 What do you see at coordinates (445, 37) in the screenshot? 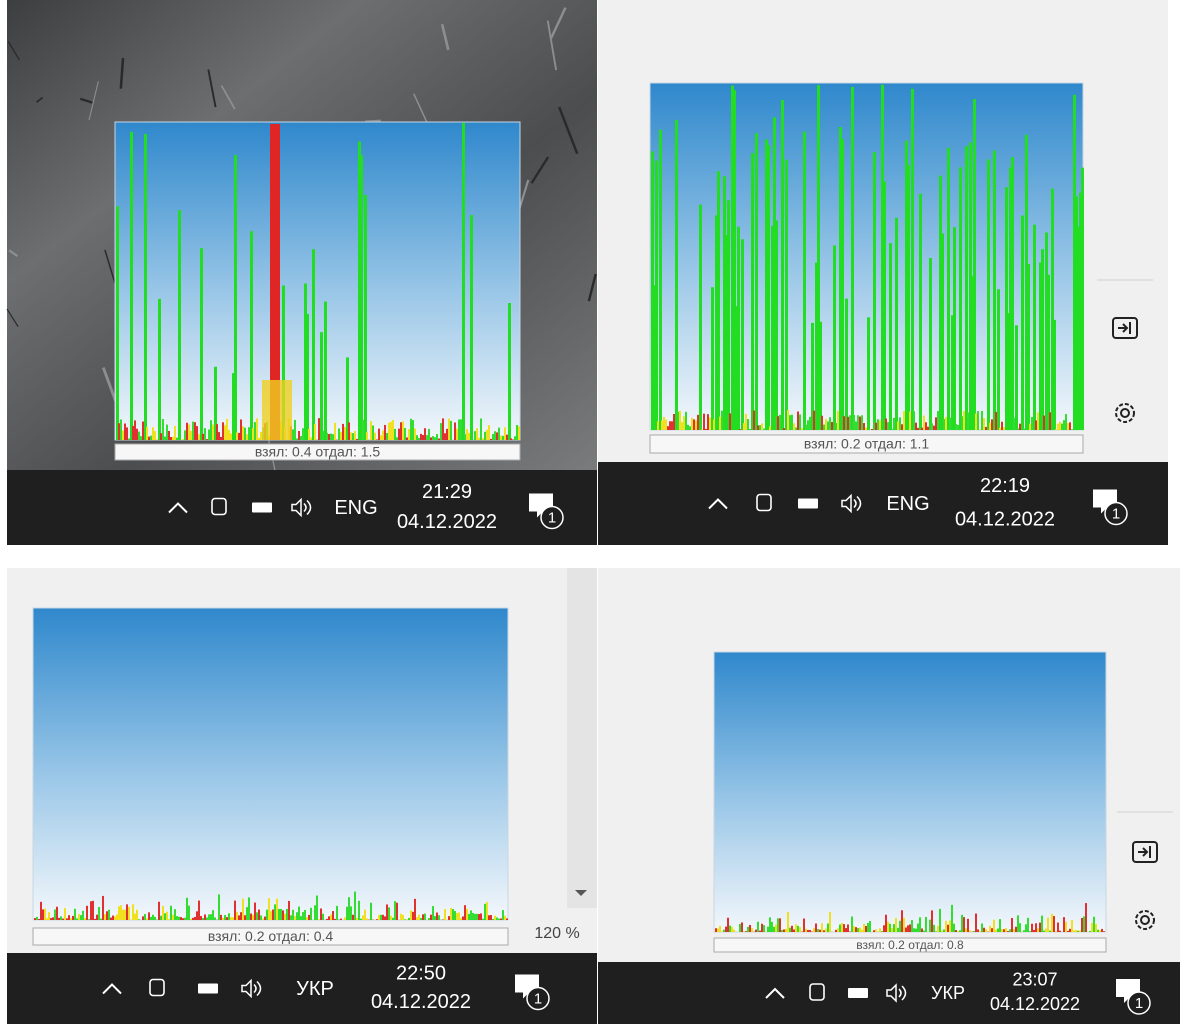
I see `rock-crack` at bounding box center [445, 37].